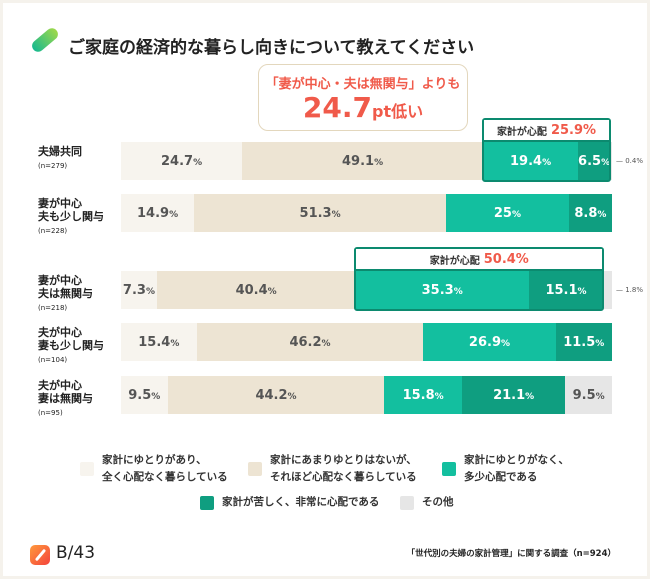 This screenshot has height=579, width=650. Describe the element at coordinates (630, 161) in the screenshot. I see `segment-value-outside: — 0.4%` at that location.